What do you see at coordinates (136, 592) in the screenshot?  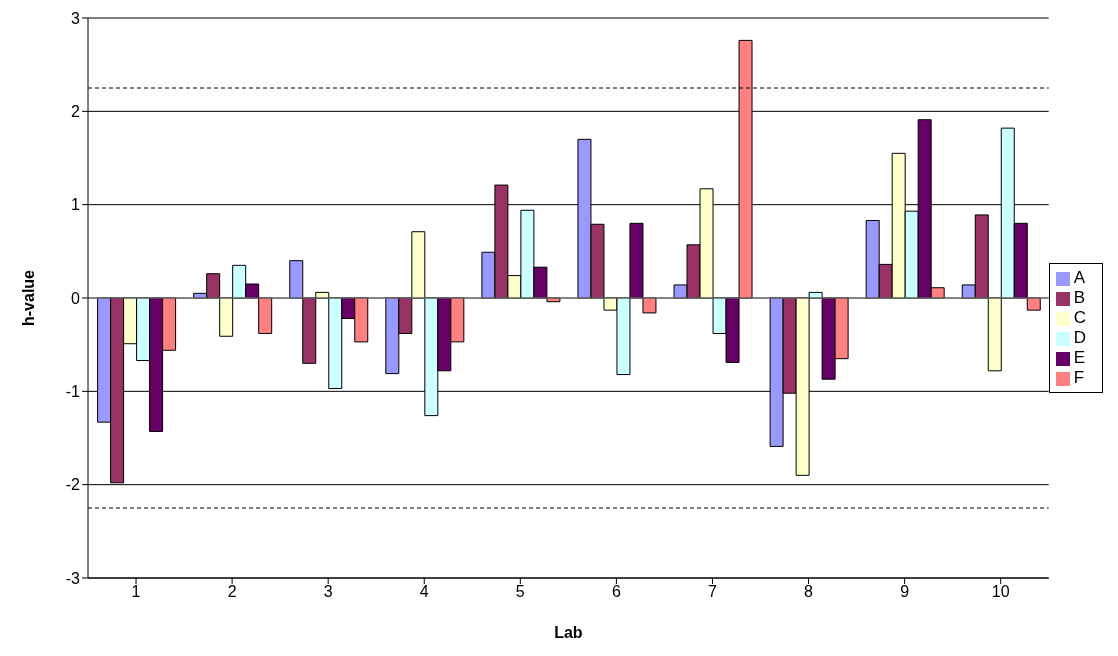 I see `x-tick-label: 1` at bounding box center [136, 592].